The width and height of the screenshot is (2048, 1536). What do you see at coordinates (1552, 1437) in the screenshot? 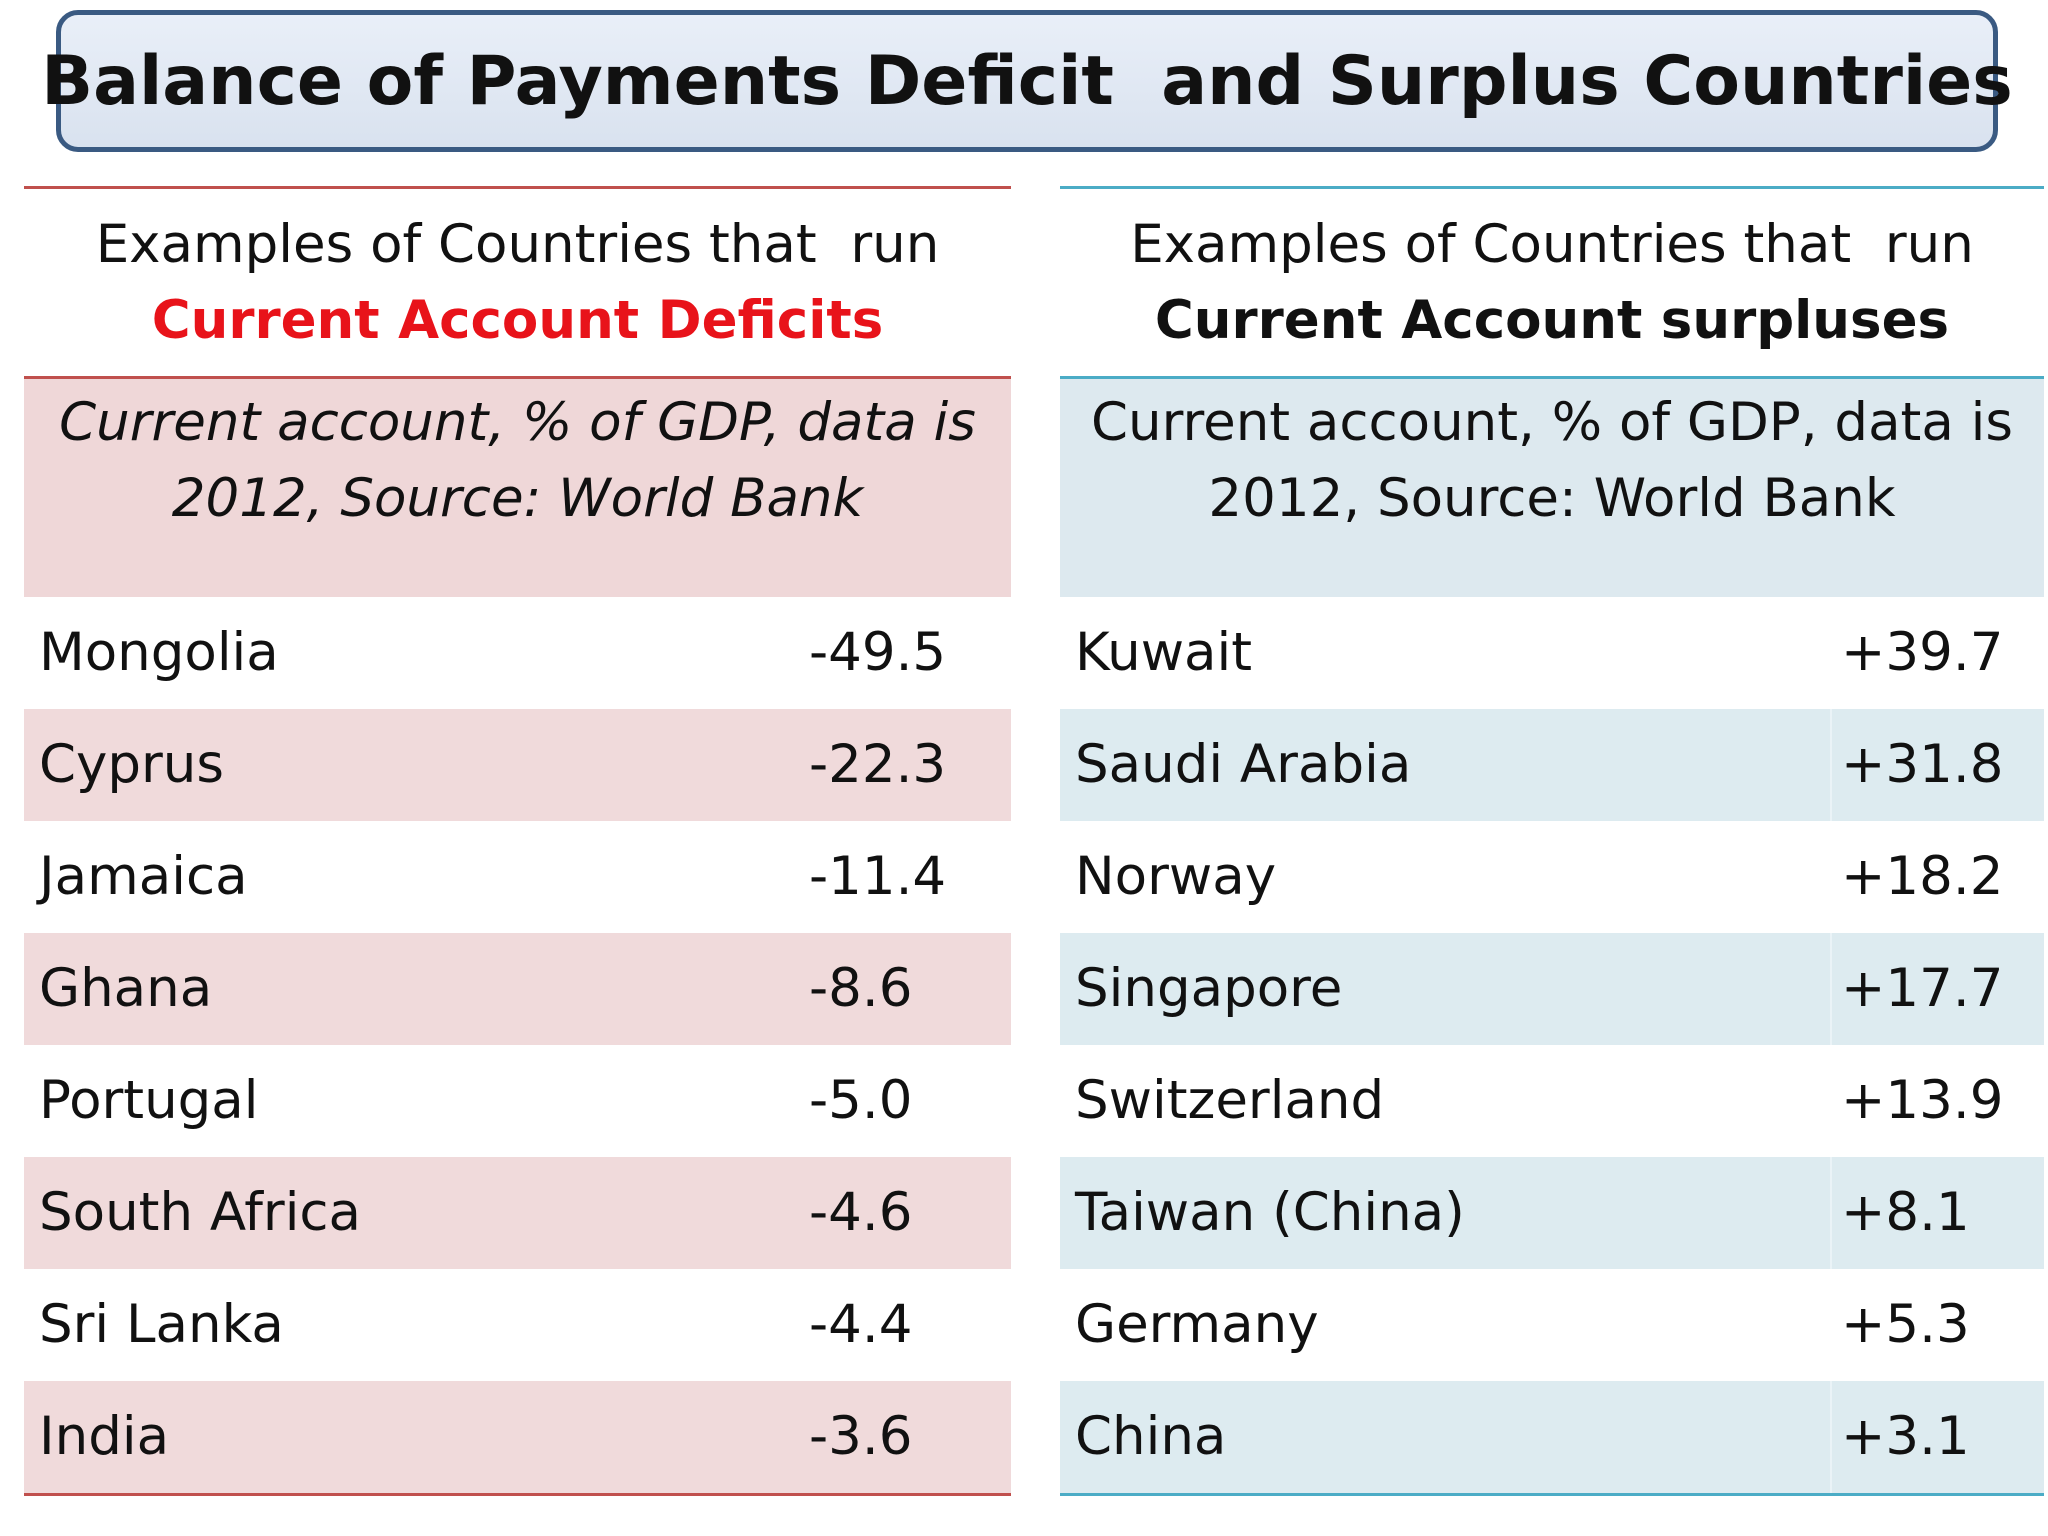
I see `table-row: China +3.1` at bounding box center [1552, 1437].